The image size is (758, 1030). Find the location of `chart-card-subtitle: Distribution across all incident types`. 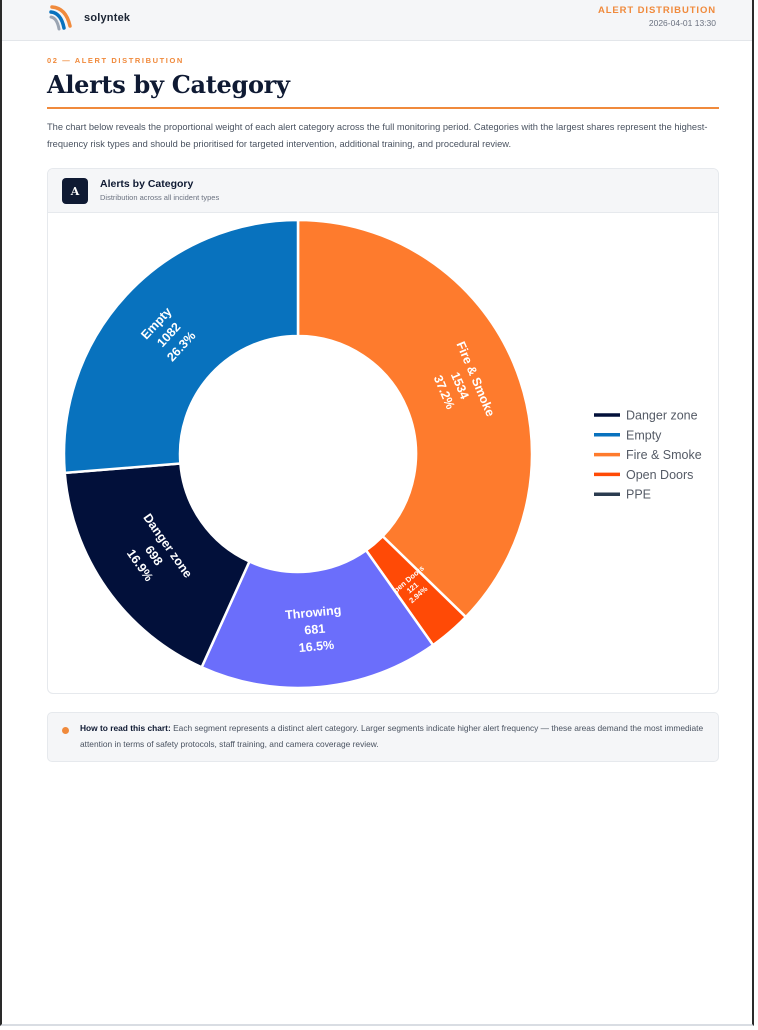

chart-card-subtitle: Distribution across all incident types is located at coordinates (160, 197).